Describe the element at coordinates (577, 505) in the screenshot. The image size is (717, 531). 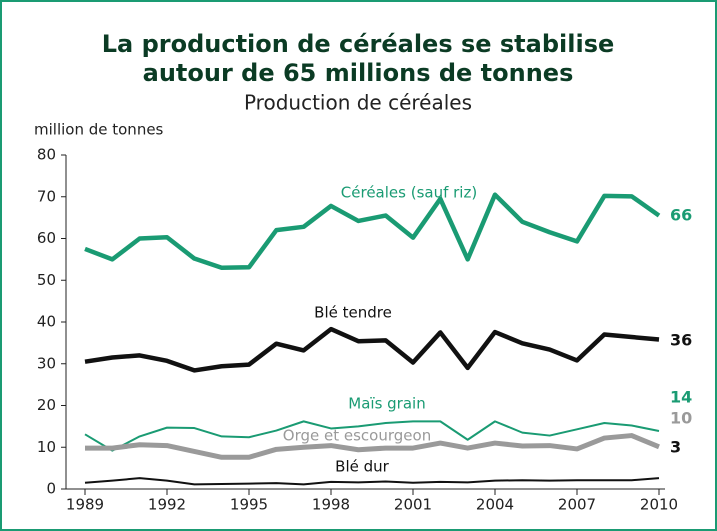
I see `x-tick-label: 2007` at that location.